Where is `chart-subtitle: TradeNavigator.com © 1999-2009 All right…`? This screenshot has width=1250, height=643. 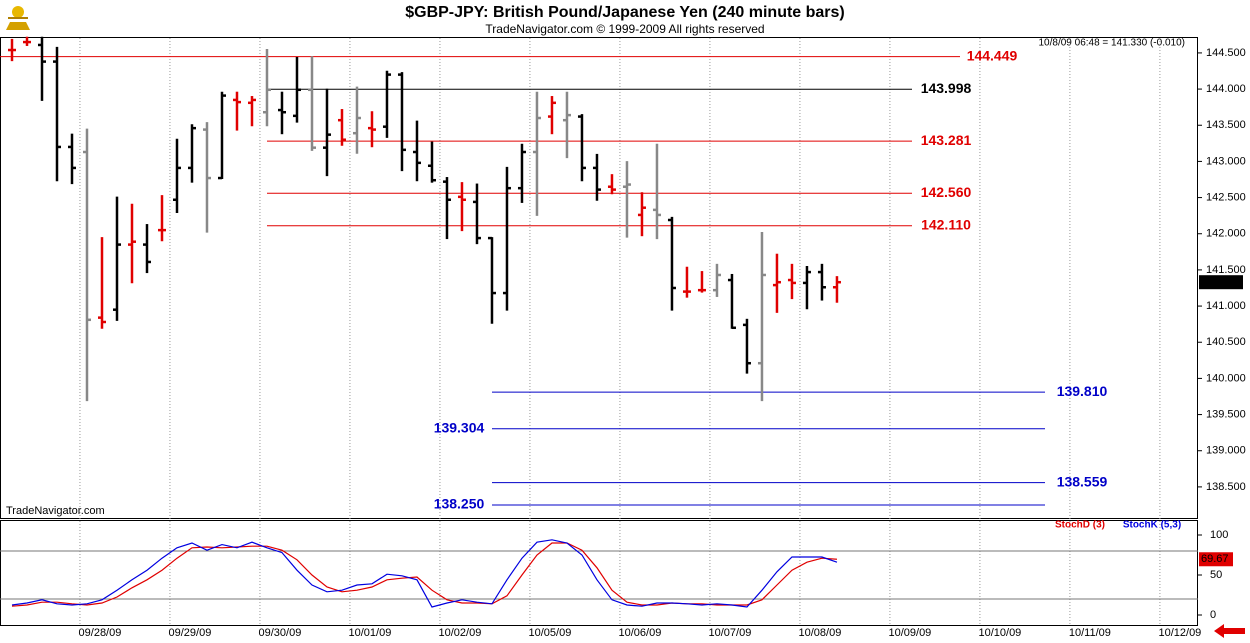
chart-subtitle: TradeNavigator.com © 1999-2009 All right… is located at coordinates (624, 29).